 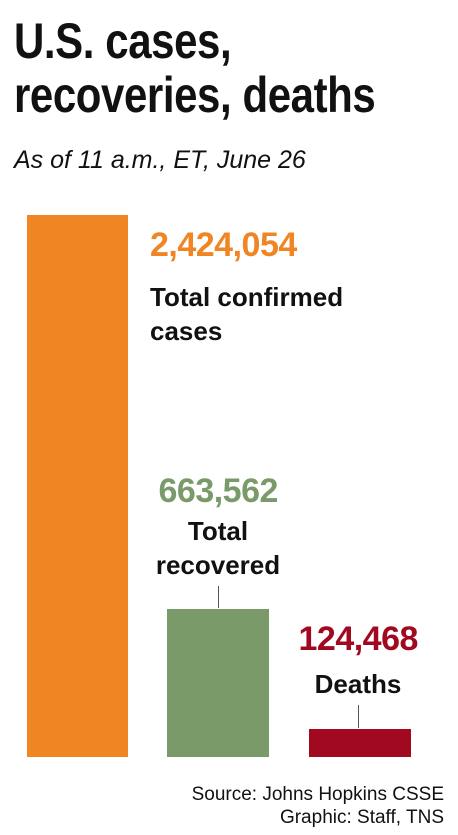 What do you see at coordinates (247, 314) in the screenshot?
I see `category-label: Total confirmed cases` at bounding box center [247, 314].